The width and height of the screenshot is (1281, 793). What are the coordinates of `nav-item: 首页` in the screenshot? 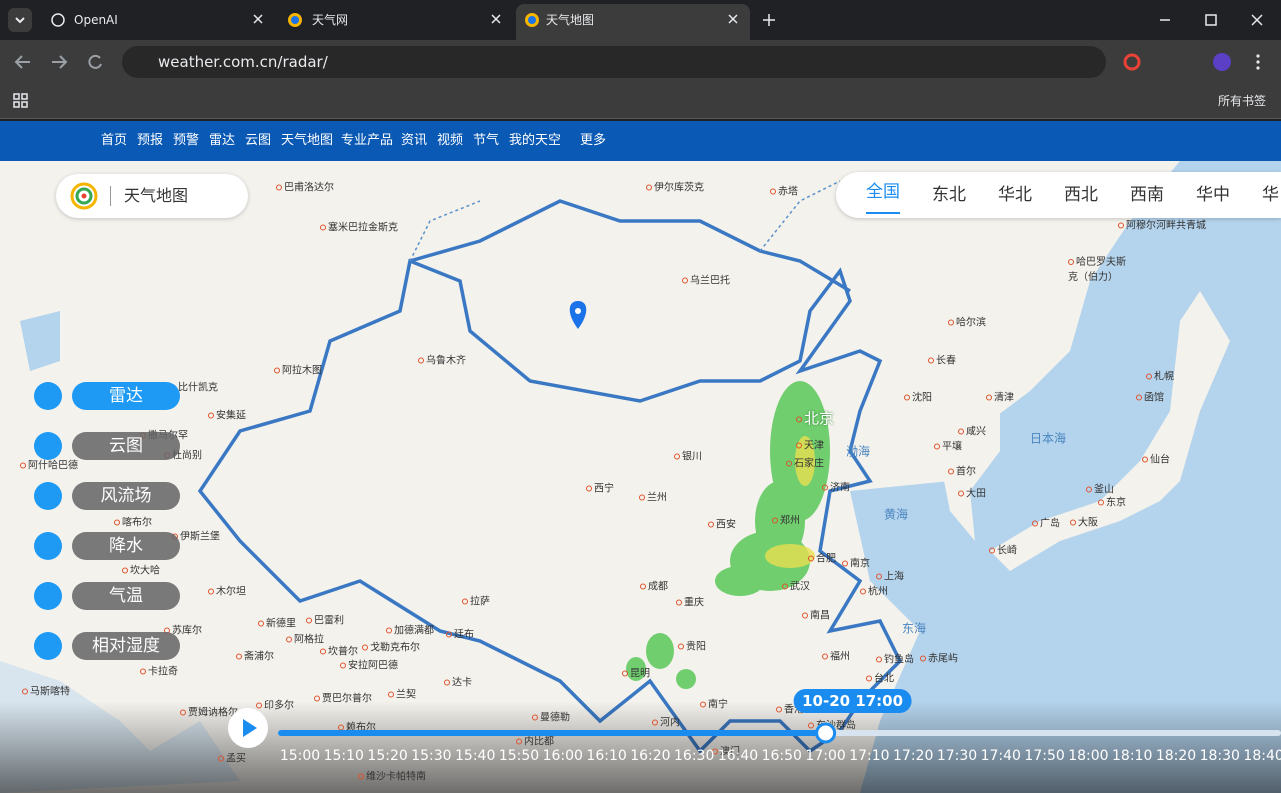 It's located at (114, 140).